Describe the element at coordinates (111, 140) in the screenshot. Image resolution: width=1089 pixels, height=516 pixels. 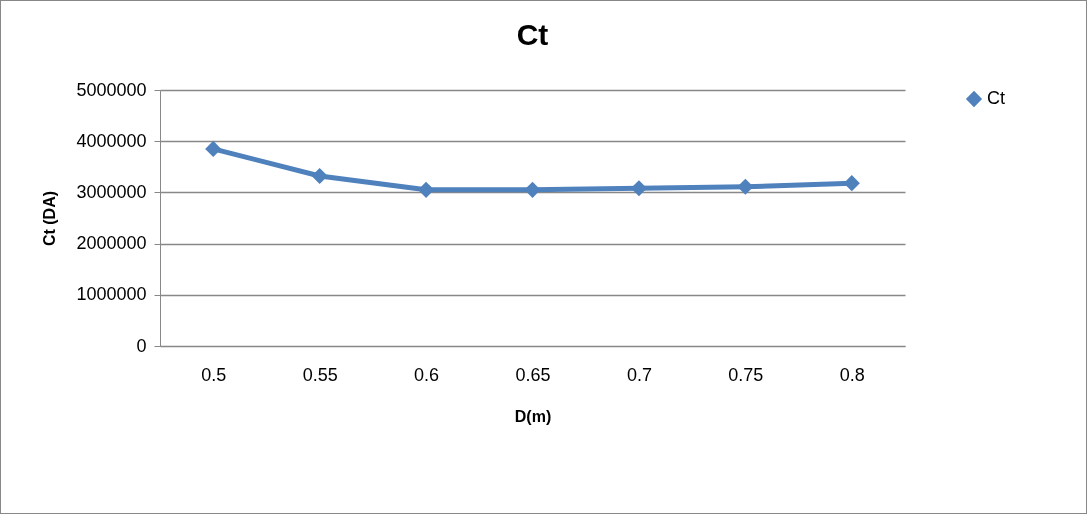
I see `y-tick-label: 4000000` at that location.